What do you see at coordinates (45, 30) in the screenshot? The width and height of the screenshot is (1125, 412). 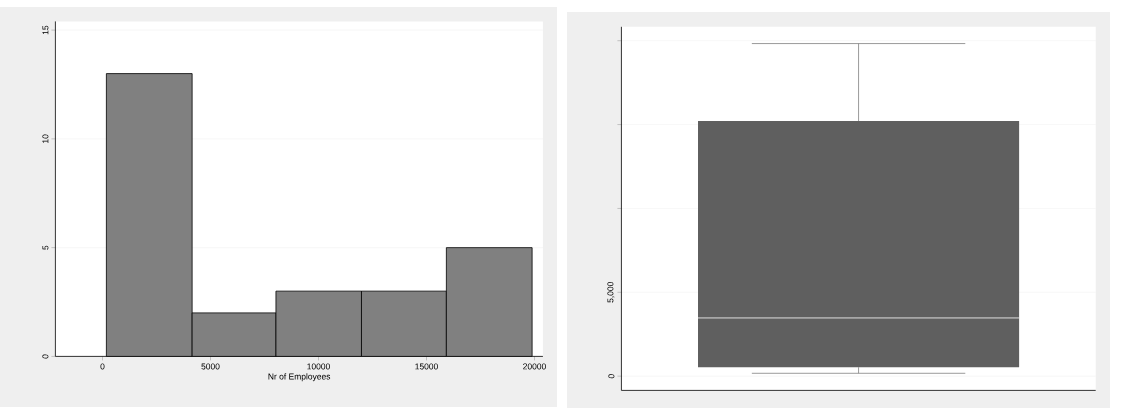 I see `y-tick-label: 15` at bounding box center [45, 30].